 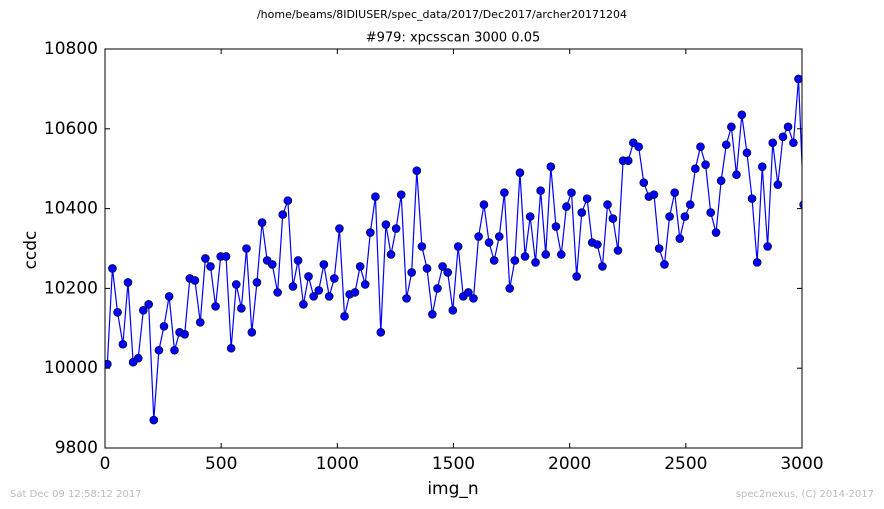 What do you see at coordinates (685, 464) in the screenshot?
I see `x-tick-label: 2500` at bounding box center [685, 464].